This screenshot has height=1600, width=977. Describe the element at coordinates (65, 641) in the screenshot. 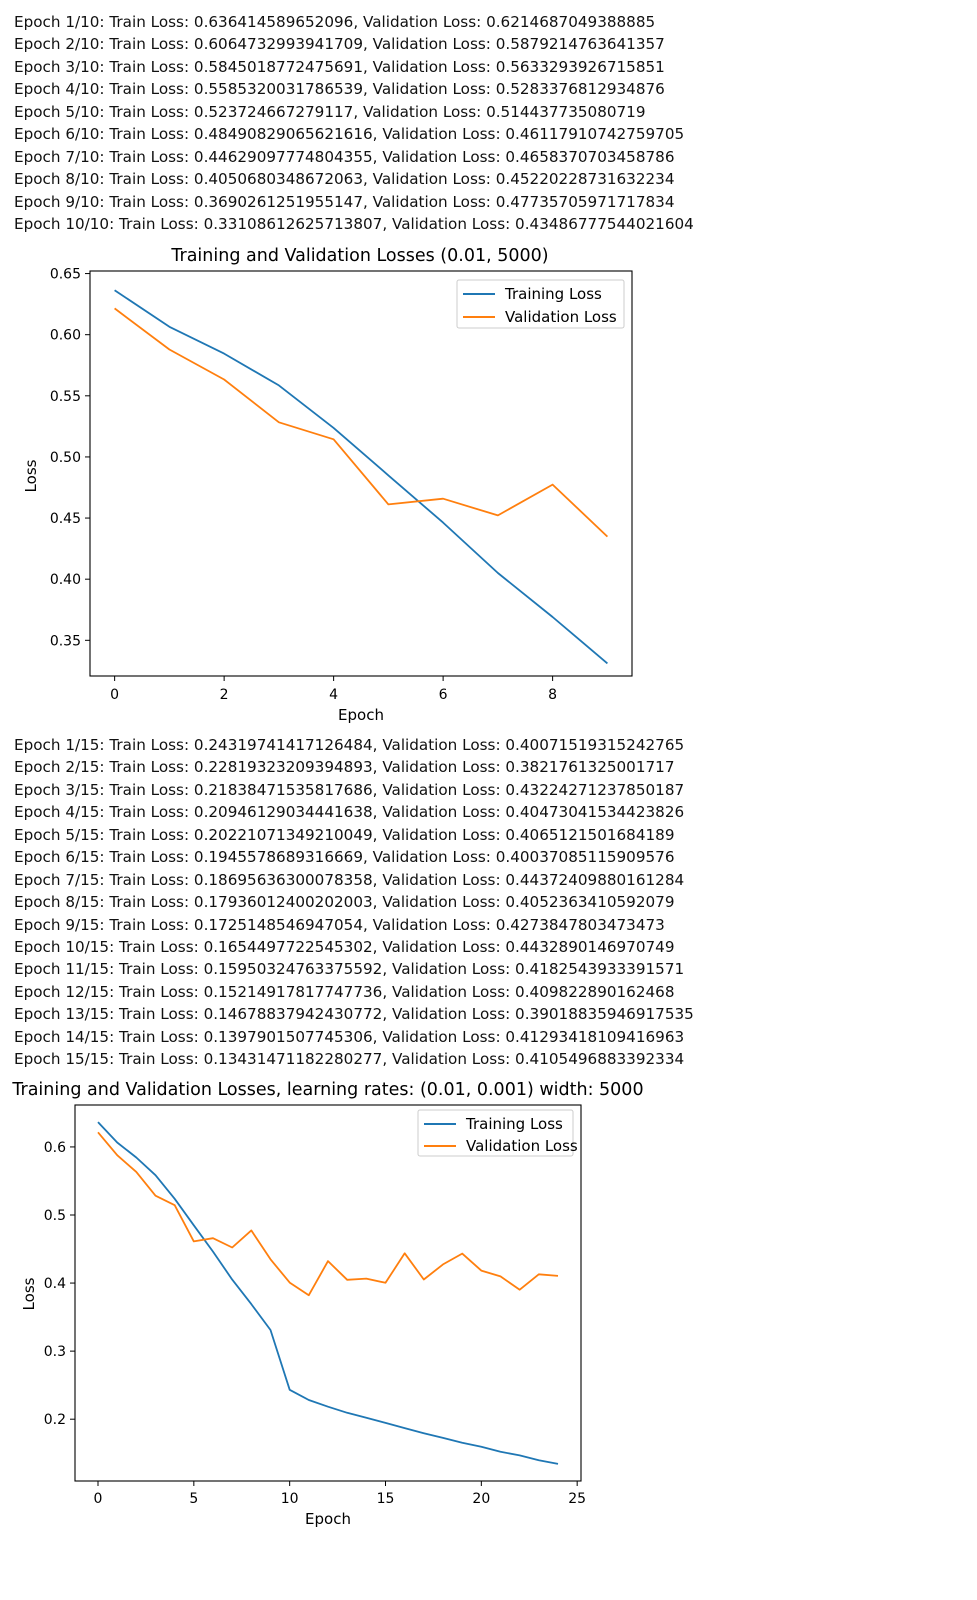

I see `y-tick-label: 0.35` at that location.